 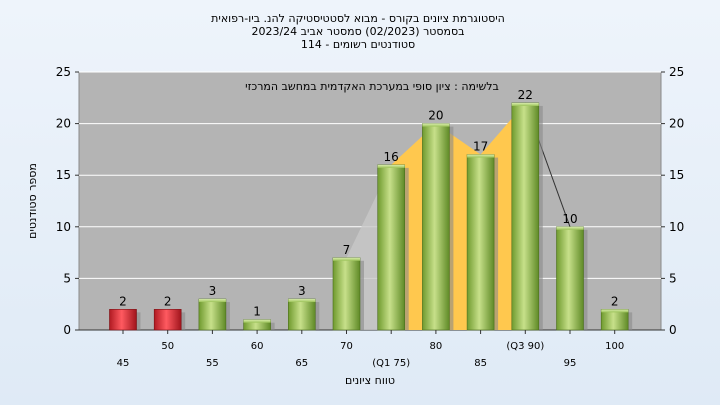 I want to click on x-tick-label: 95, so click(x=570, y=363).